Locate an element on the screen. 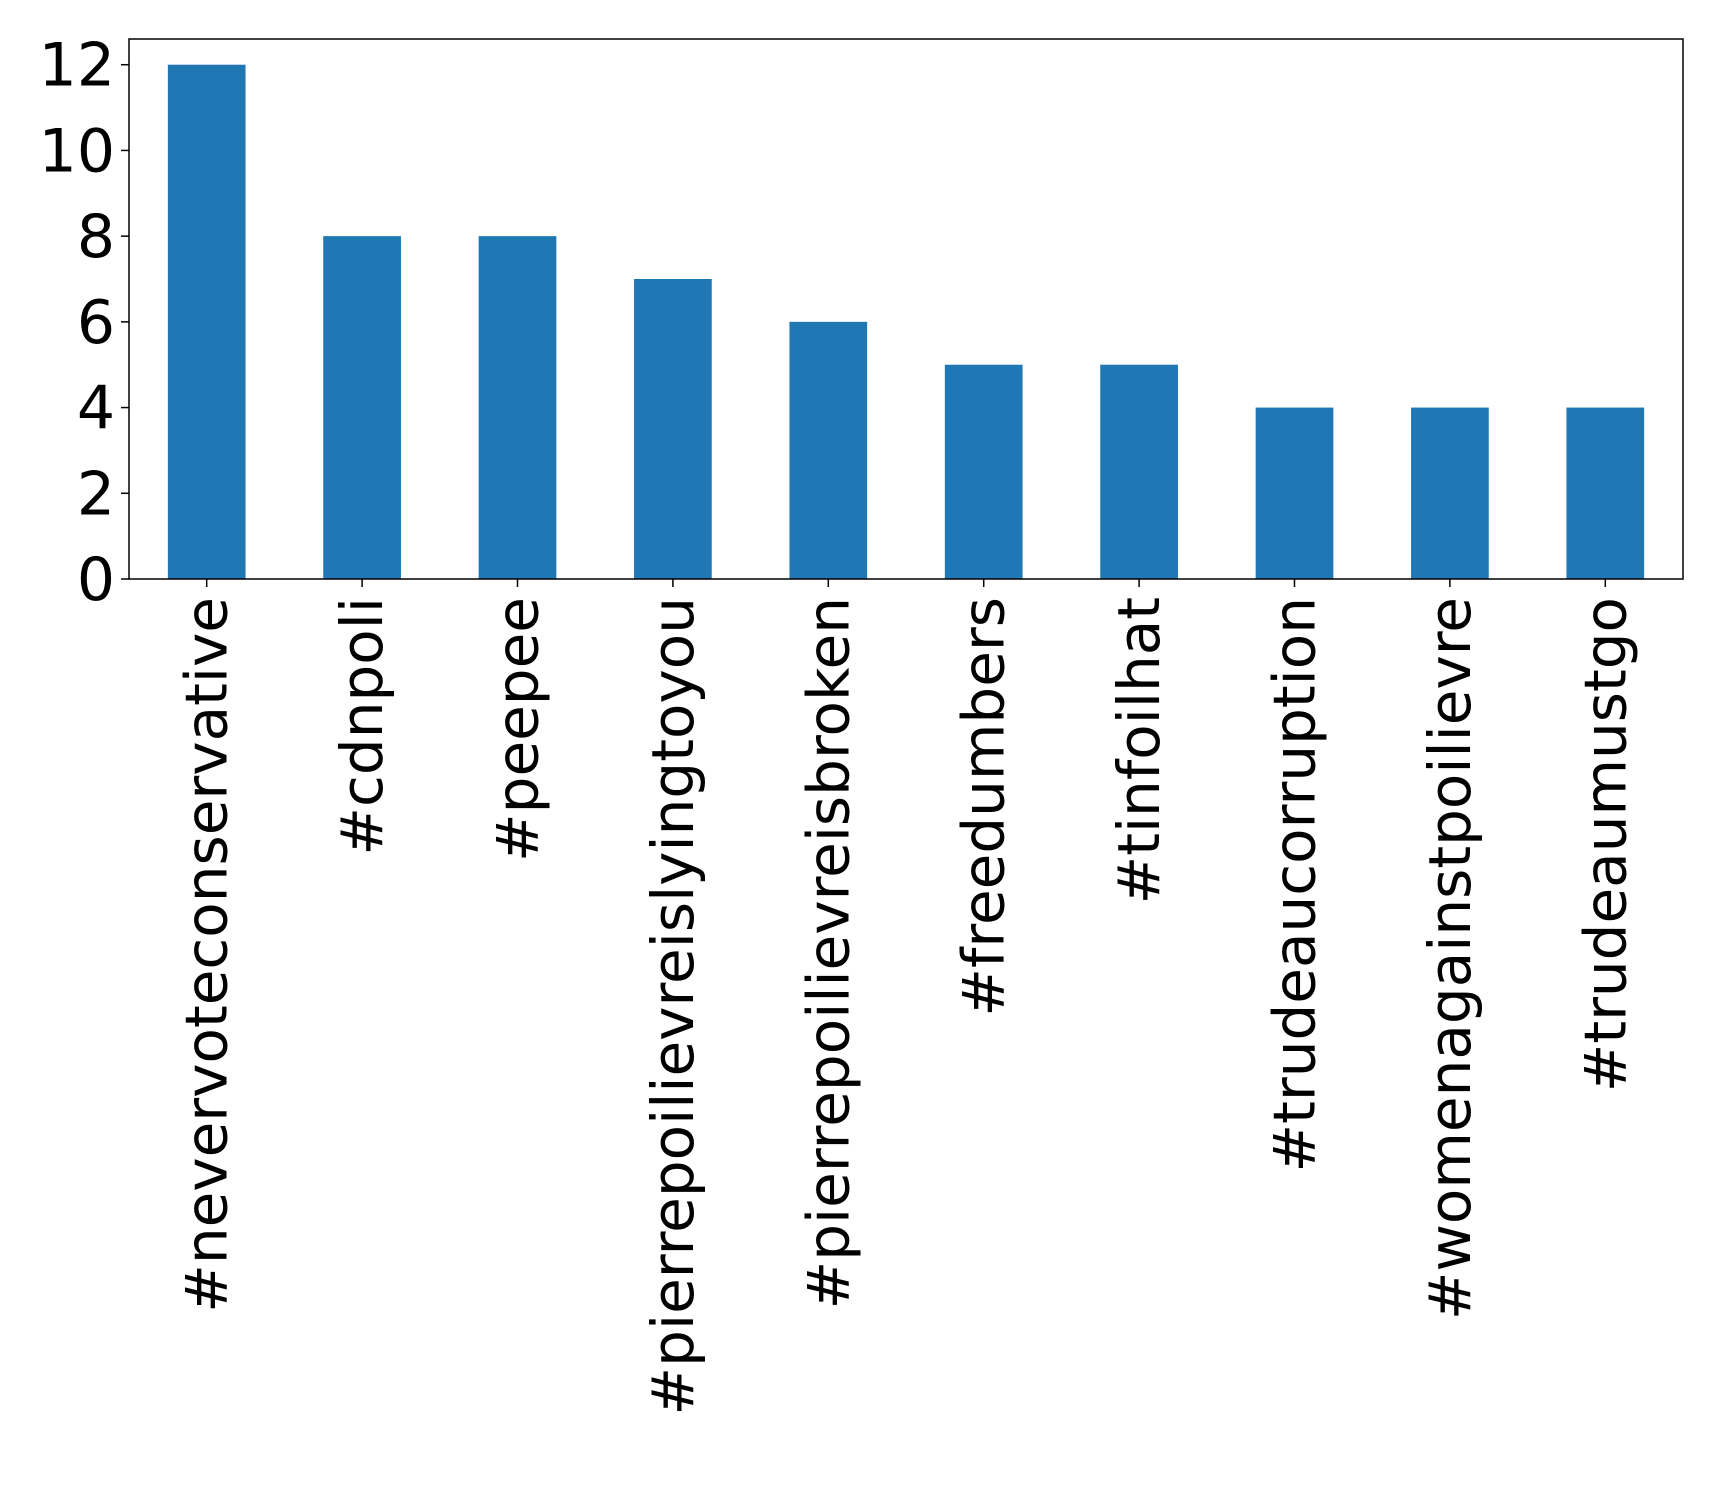 Image resolution: width=1719 pixels, height=1510 pixels. y-tick-label: 0 is located at coordinates (96, 580).